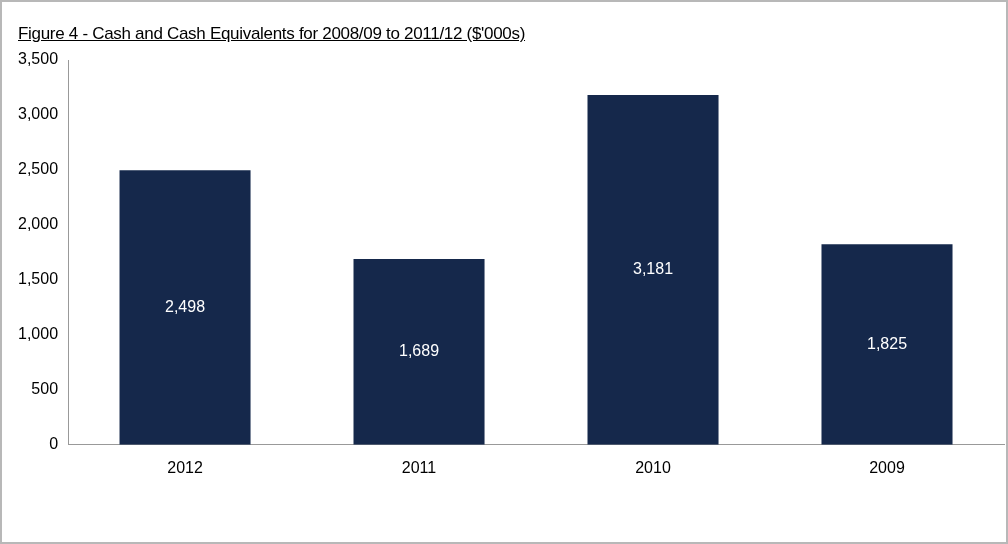 The height and width of the screenshot is (544, 1008). Describe the element at coordinates (419, 467) in the screenshot. I see `x-tick-label: 2011` at that location.